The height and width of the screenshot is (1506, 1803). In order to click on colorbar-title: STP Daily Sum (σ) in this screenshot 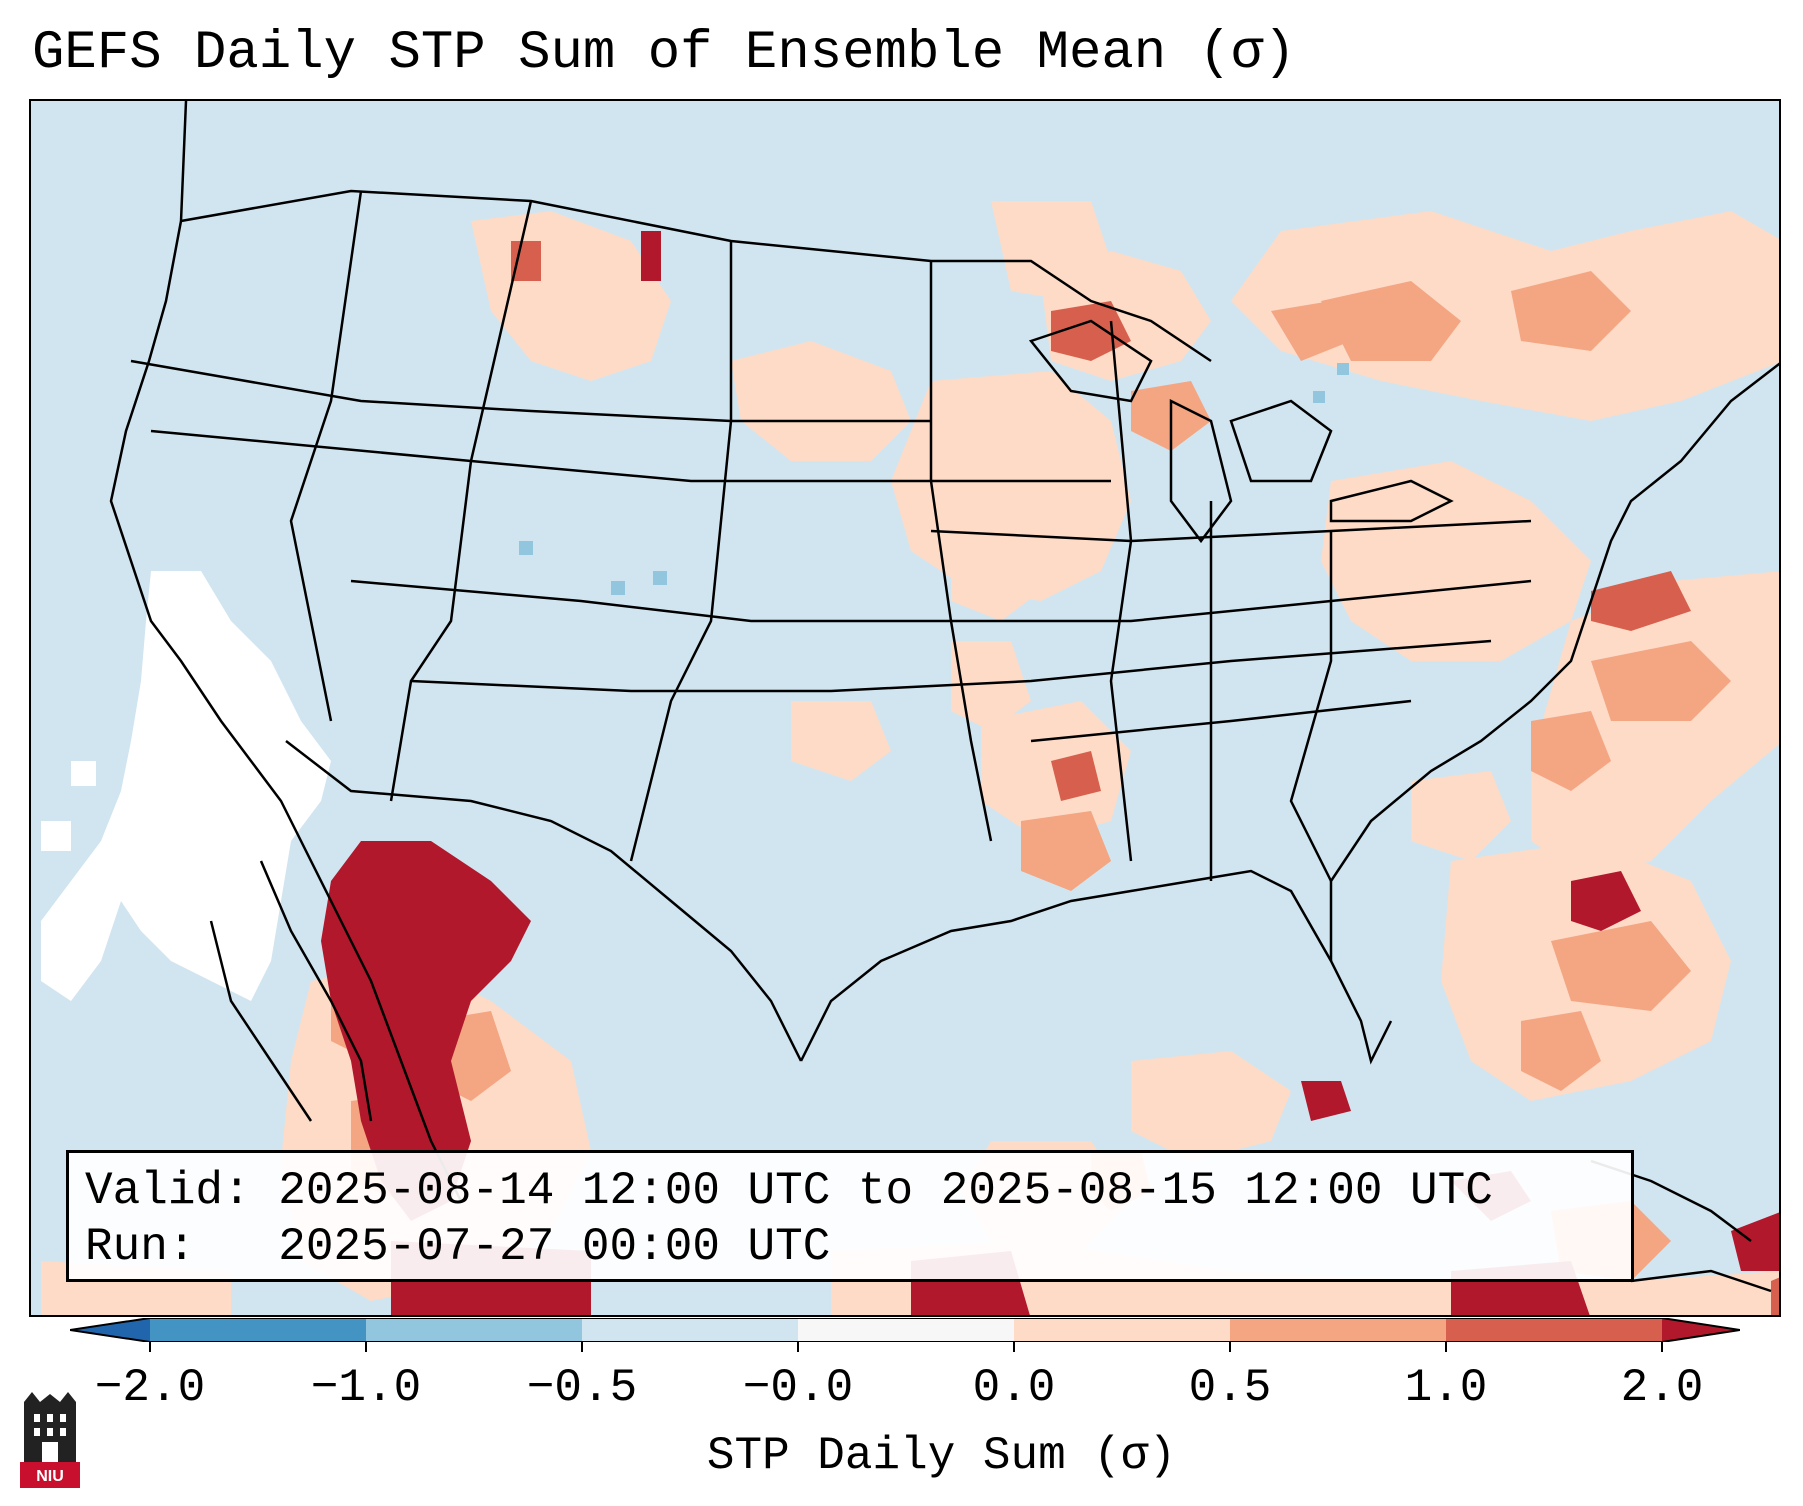, I will do `click(941, 1456)`.